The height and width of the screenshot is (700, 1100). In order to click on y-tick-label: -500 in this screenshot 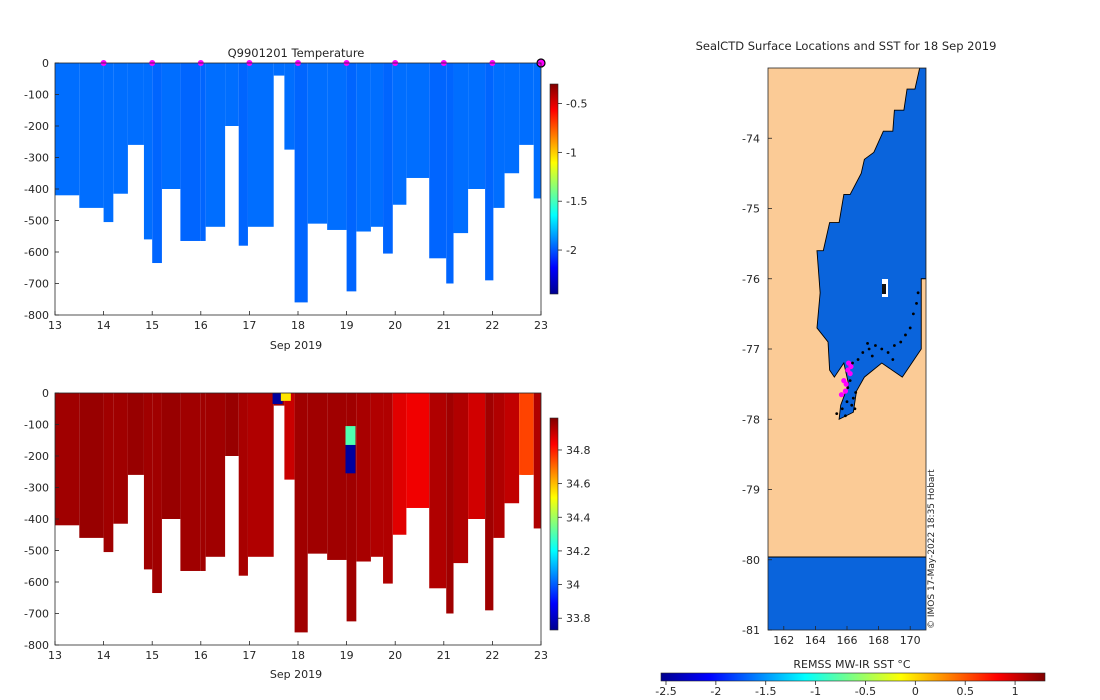, I will do `click(36, 551)`.